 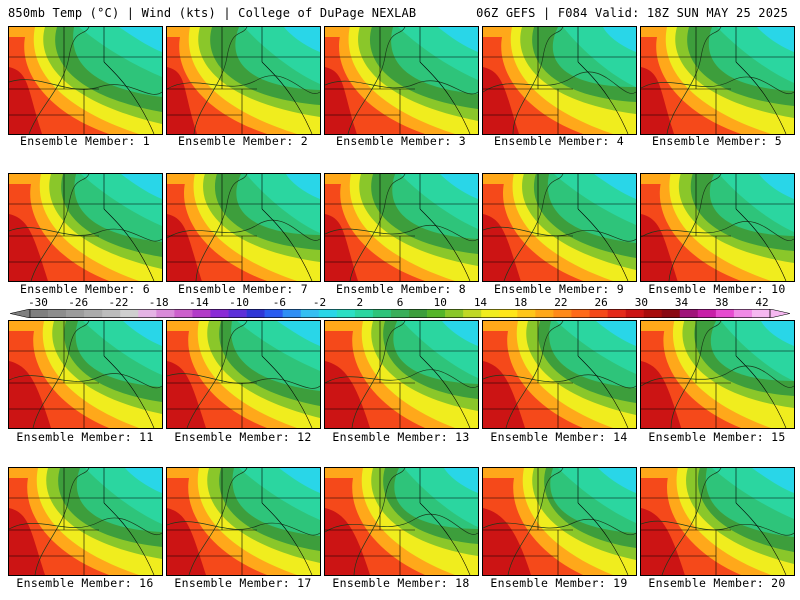 What do you see at coordinates (243, 437) in the screenshot?
I see `ensemble-member-label: Ensemble Member: 12` at bounding box center [243, 437].